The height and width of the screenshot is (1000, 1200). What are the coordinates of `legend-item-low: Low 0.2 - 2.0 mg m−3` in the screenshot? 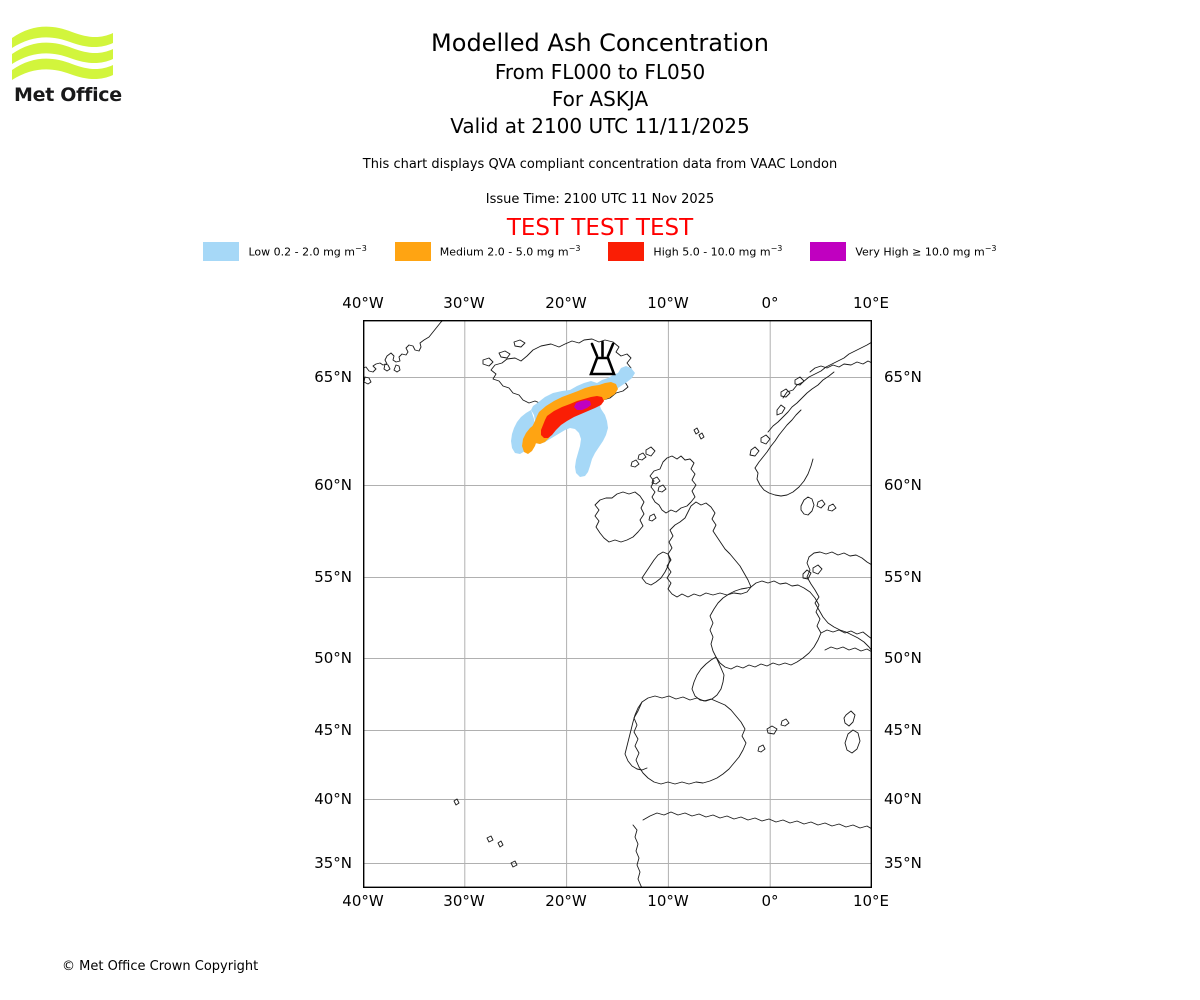 It's located at (285, 251).